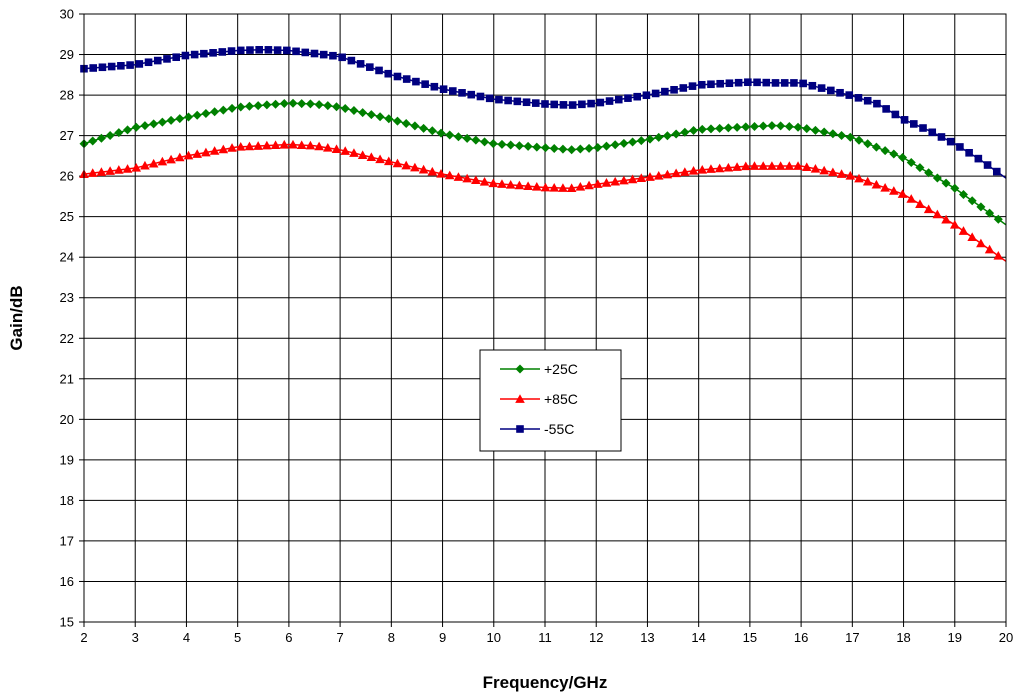 This screenshot has height=698, width=1018. Describe the element at coordinates (67, 257) in the screenshot. I see `y-tick-label: 24` at that location.